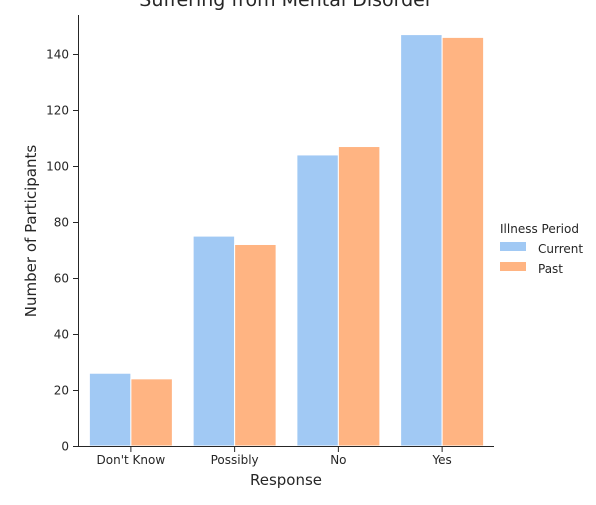  Describe the element at coordinates (550, 269) in the screenshot. I see `legend-label: Past` at that location.